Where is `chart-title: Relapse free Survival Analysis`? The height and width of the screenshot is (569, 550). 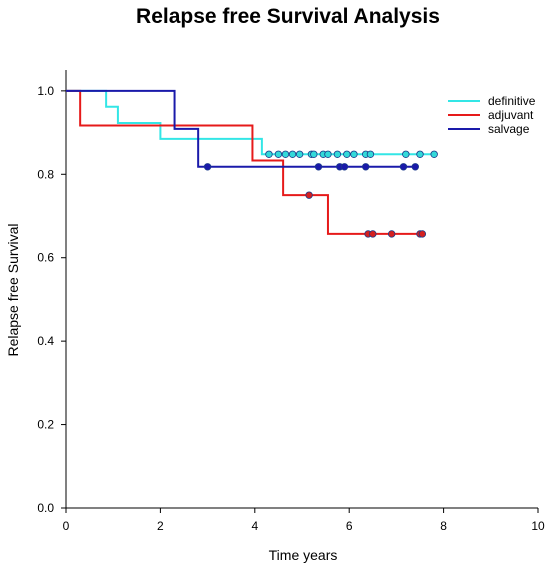
chart-title: Relapse free Survival Analysis is located at coordinates (288, 16).